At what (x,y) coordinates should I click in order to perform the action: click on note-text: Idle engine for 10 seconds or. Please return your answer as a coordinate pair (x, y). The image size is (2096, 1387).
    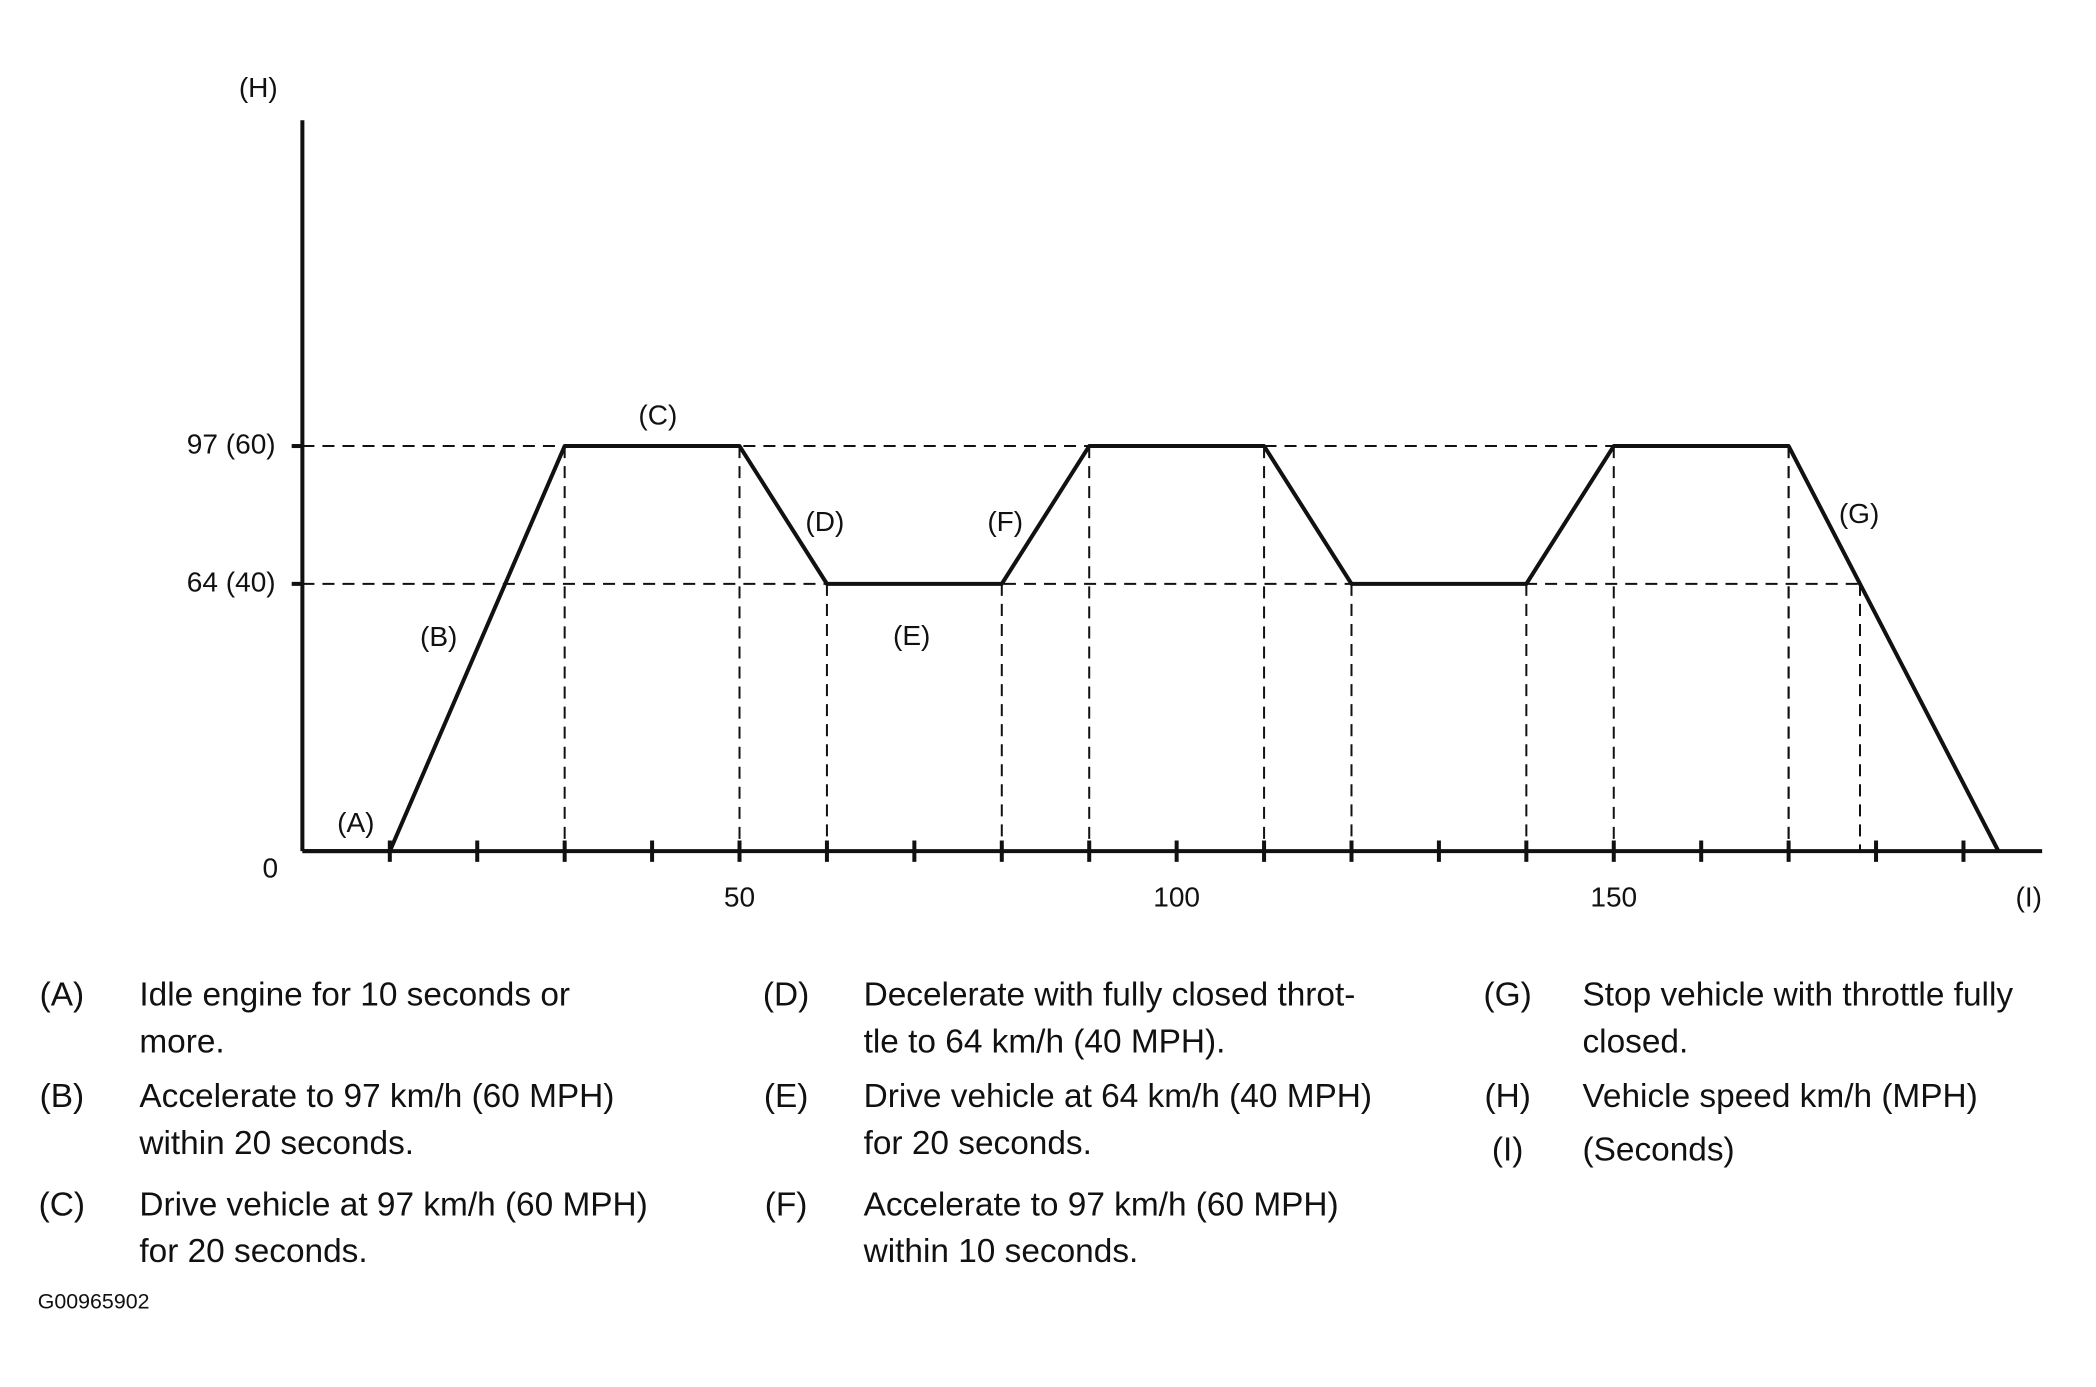
    Looking at the image, I should click on (354, 995).